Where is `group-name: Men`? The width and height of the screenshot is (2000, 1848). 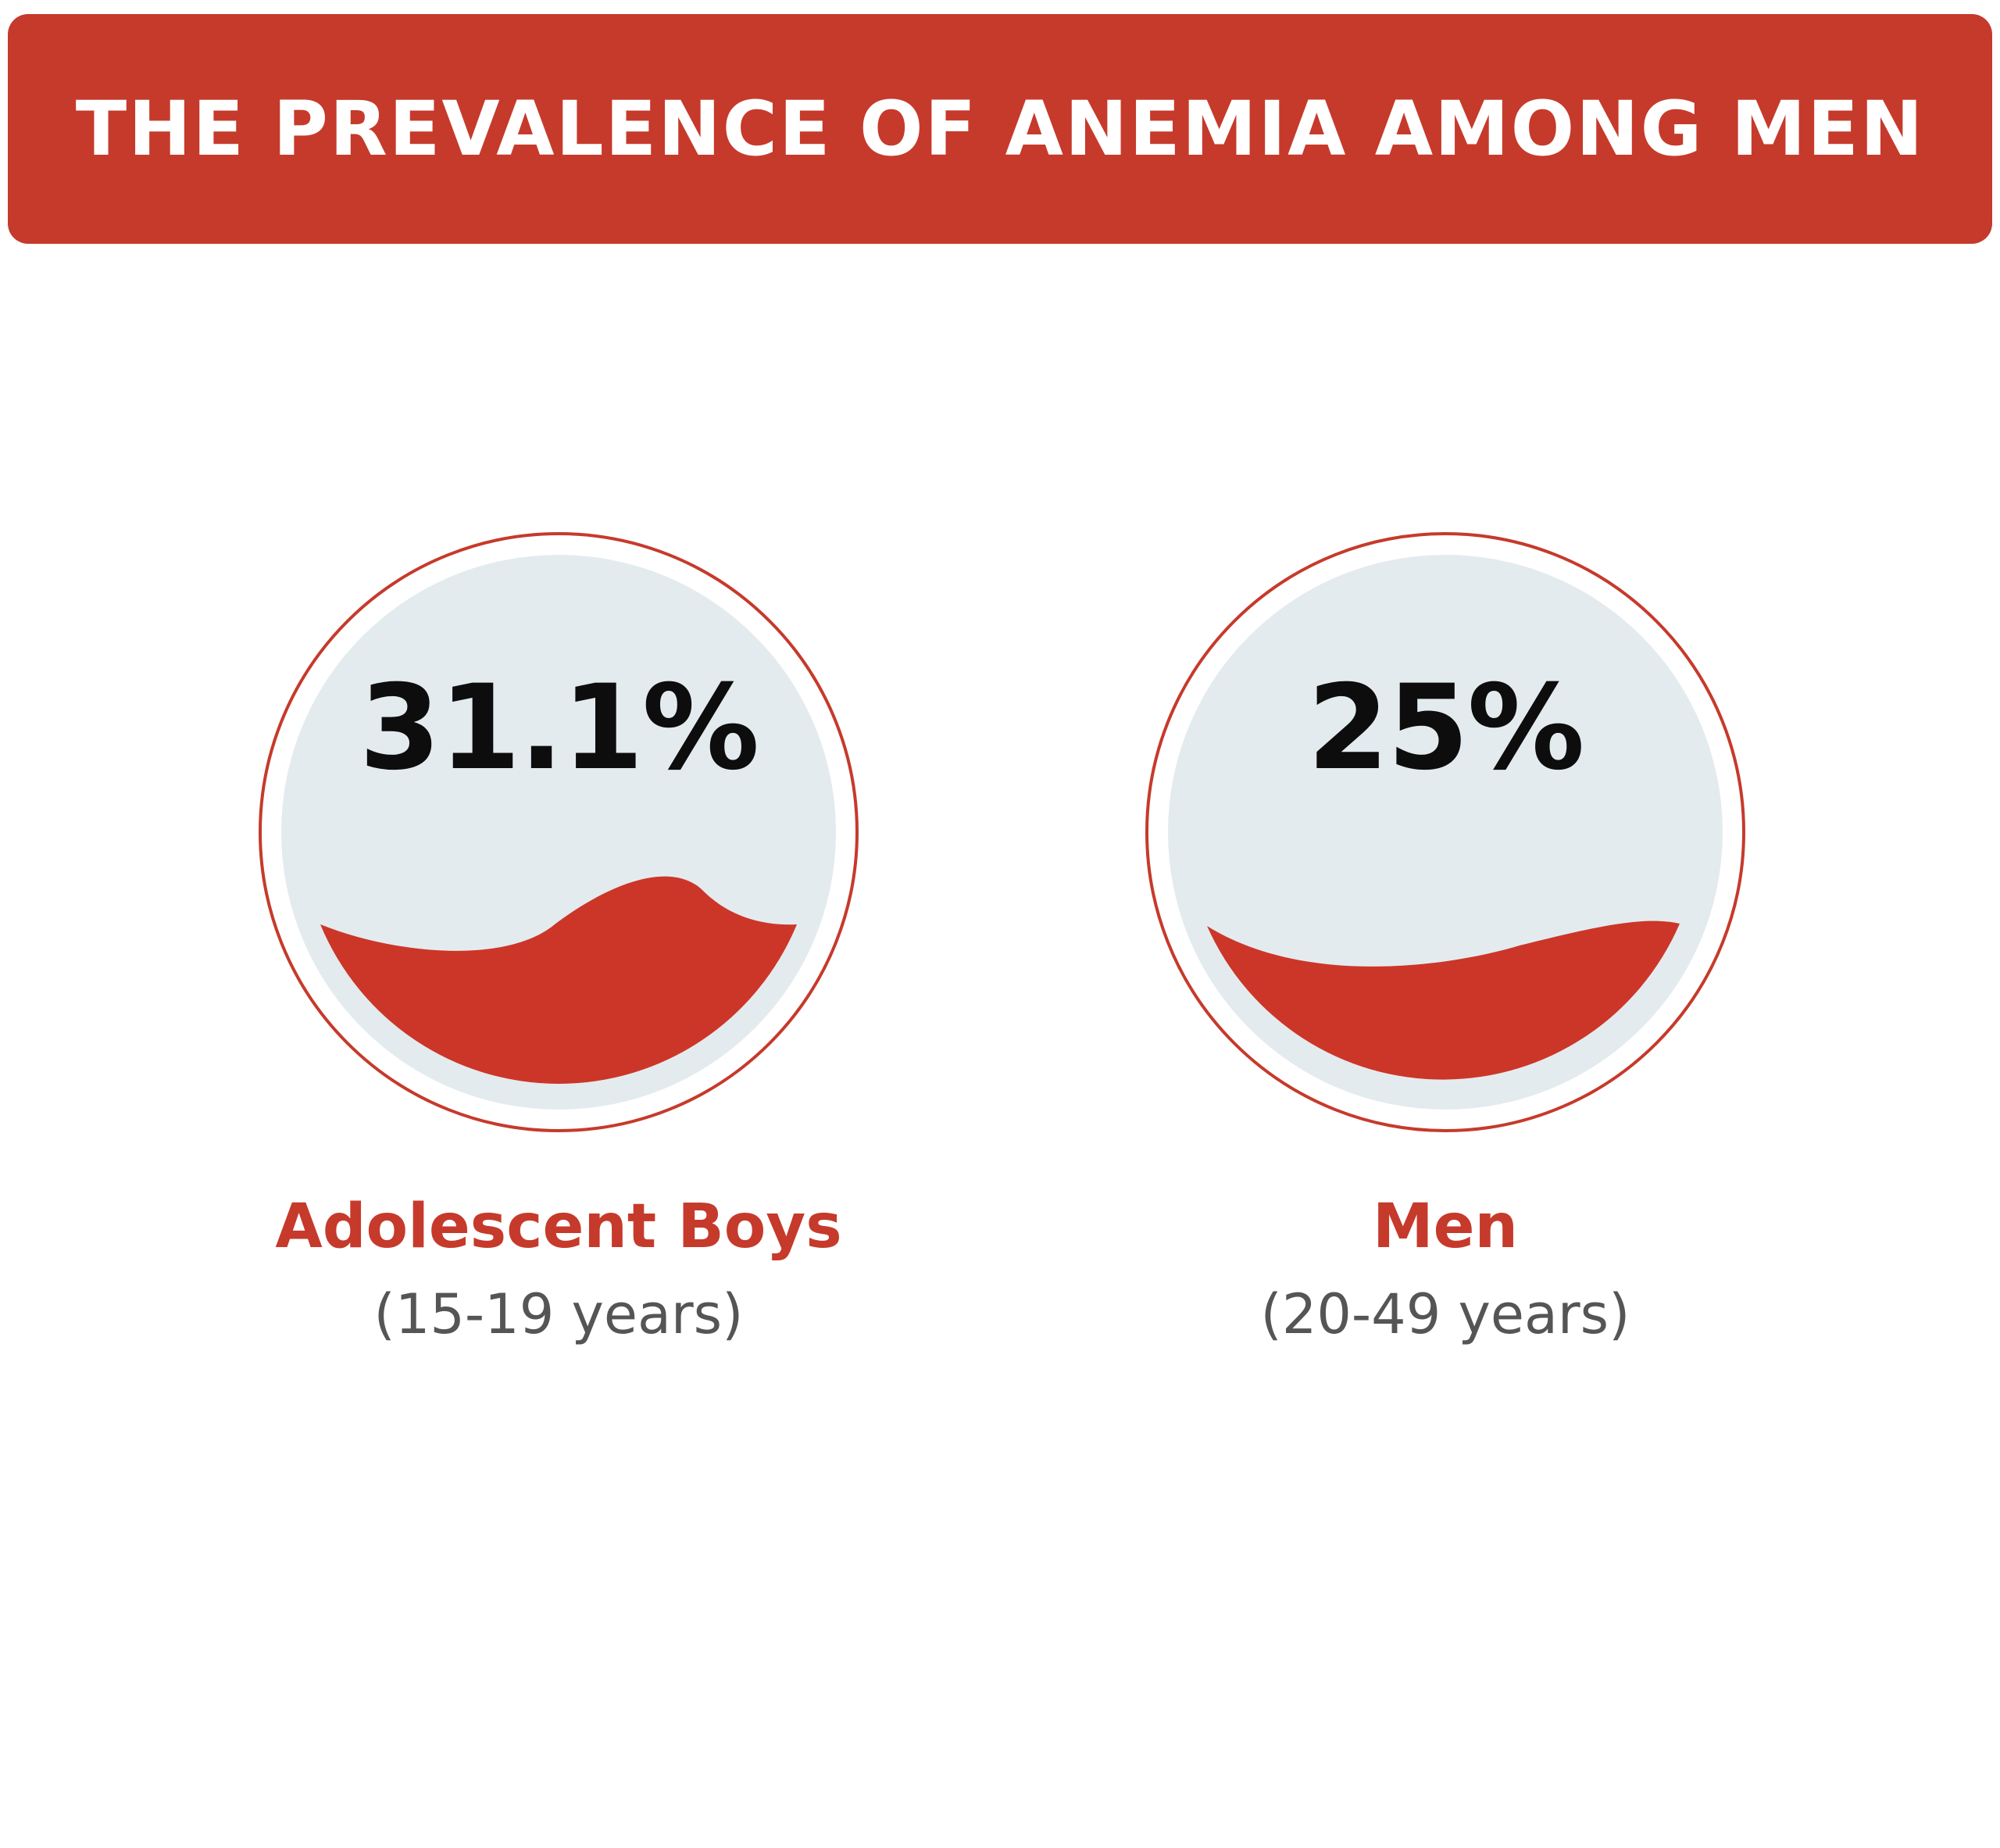 group-name: Men is located at coordinates (1445, 1227).